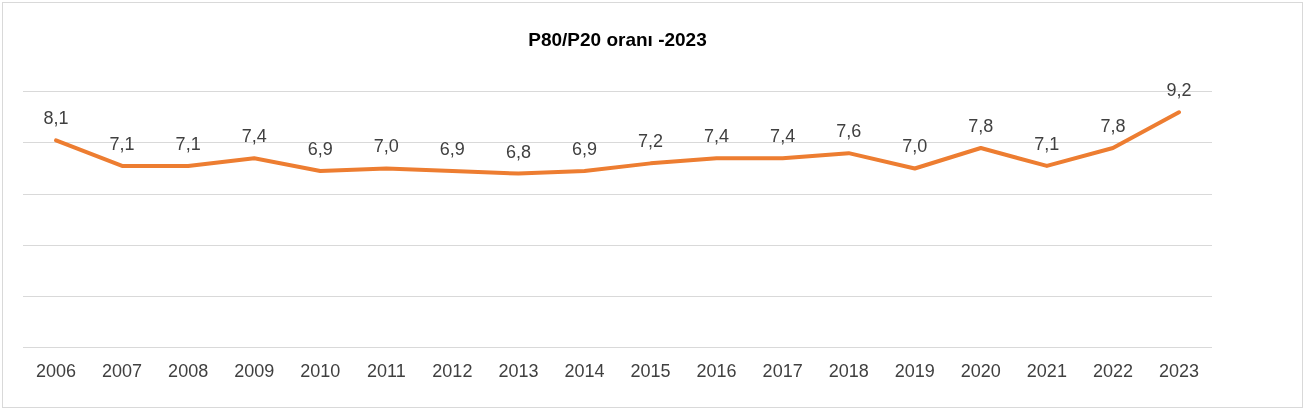  What do you see at coordinates (1112, 371) in the screenshot?
I see `x-tick-label: 2022` at bounding box center [1112, 371].